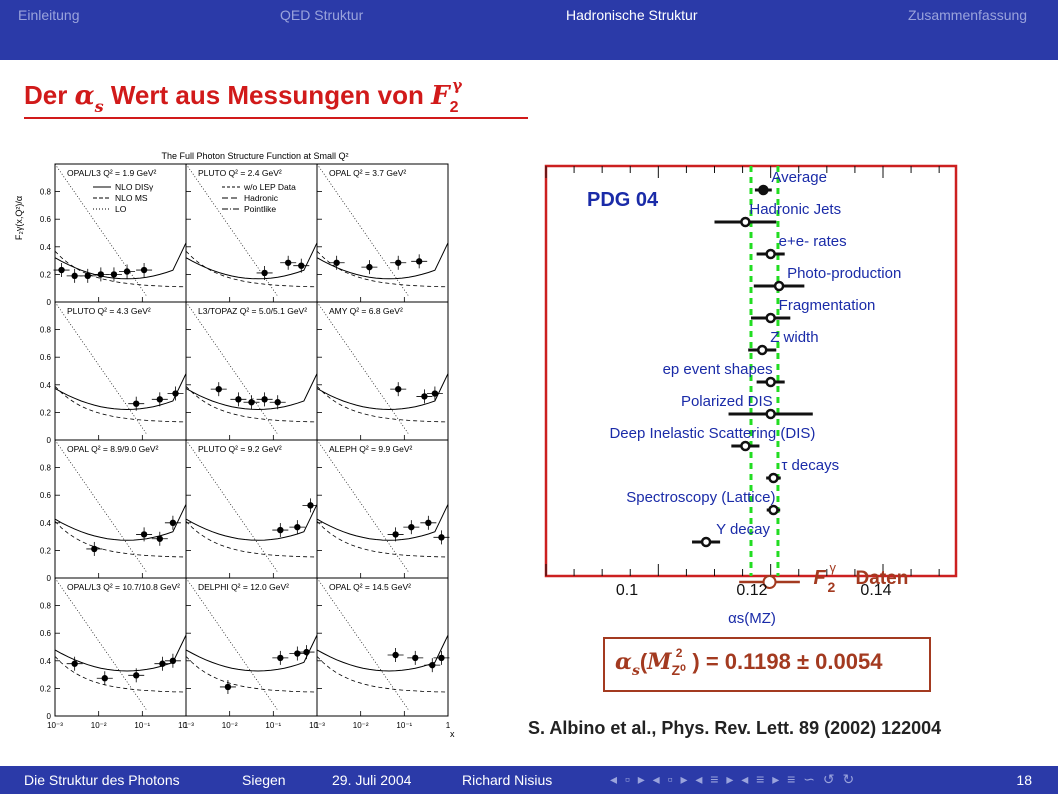 Image resolution: width=1058 pixels, height=794 pixels. Describe the element at coordinates (383, 509) in the screenshot. I see `structure-function-panel: ALEPH Q² = 9.9 GeV²` at that location.